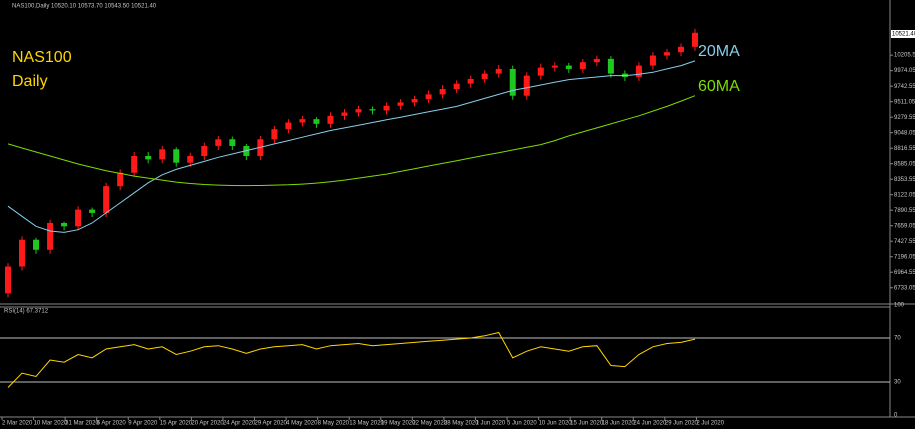 This screenshot has height=429, width=915. I want to click on x-tick-label: 2 Jul 2020, so click(710, 424).